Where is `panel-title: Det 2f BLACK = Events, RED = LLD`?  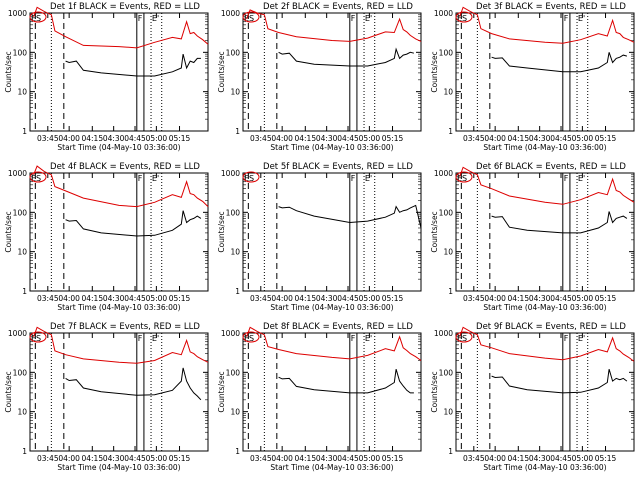 panel-title: Det 2f BLACK = Events, RED = LLD is located at coordinates (338, 7).